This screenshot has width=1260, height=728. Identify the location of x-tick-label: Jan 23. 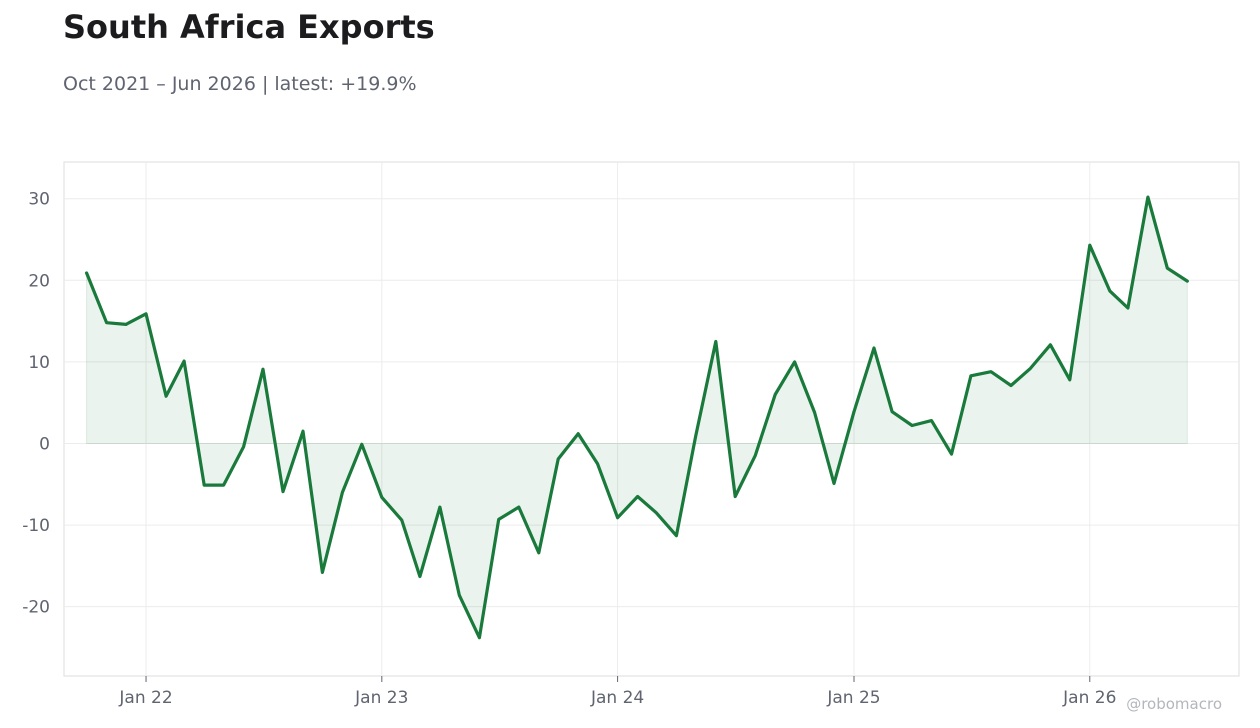
(381, 698).